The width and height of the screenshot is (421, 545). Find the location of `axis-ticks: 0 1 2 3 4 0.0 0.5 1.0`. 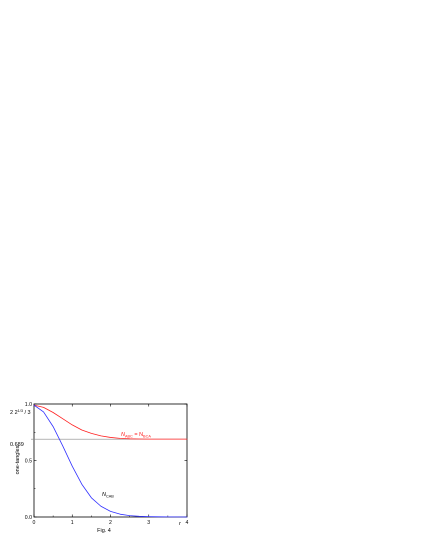

axis-ticks: 0 1 2 3 4 0.0 0.5 1.0 is located at coordinates (107, 464).